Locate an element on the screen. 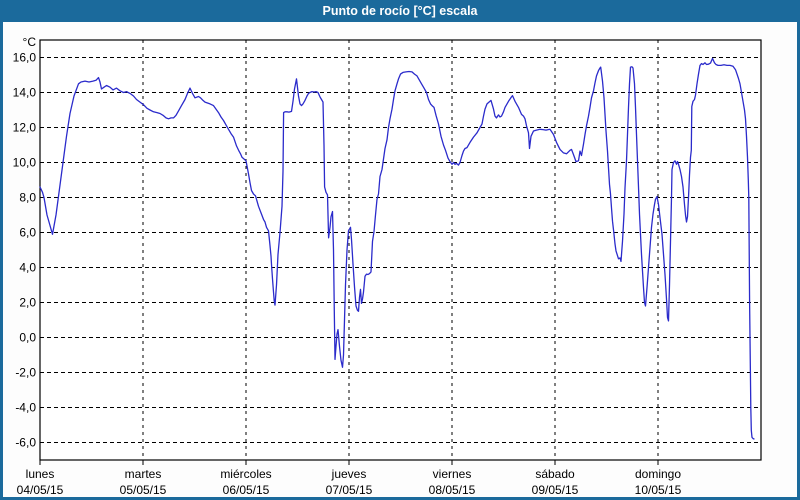 This screenshot has width=800, height=500. x-axis-day-label: martes is located at coordinates (143, 474).